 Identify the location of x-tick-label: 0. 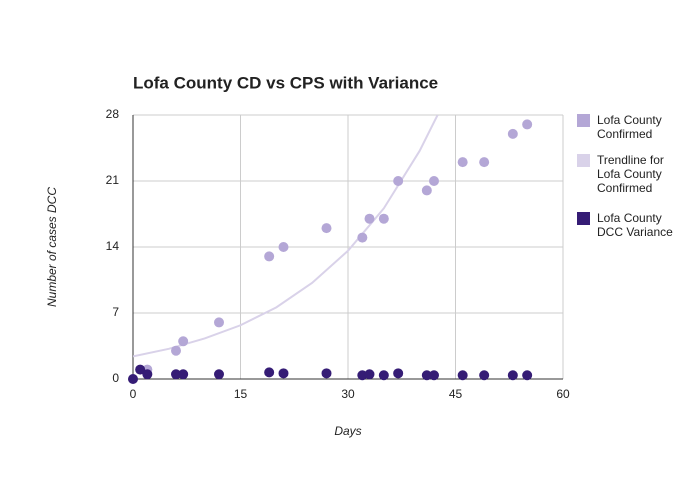
(133, 394).